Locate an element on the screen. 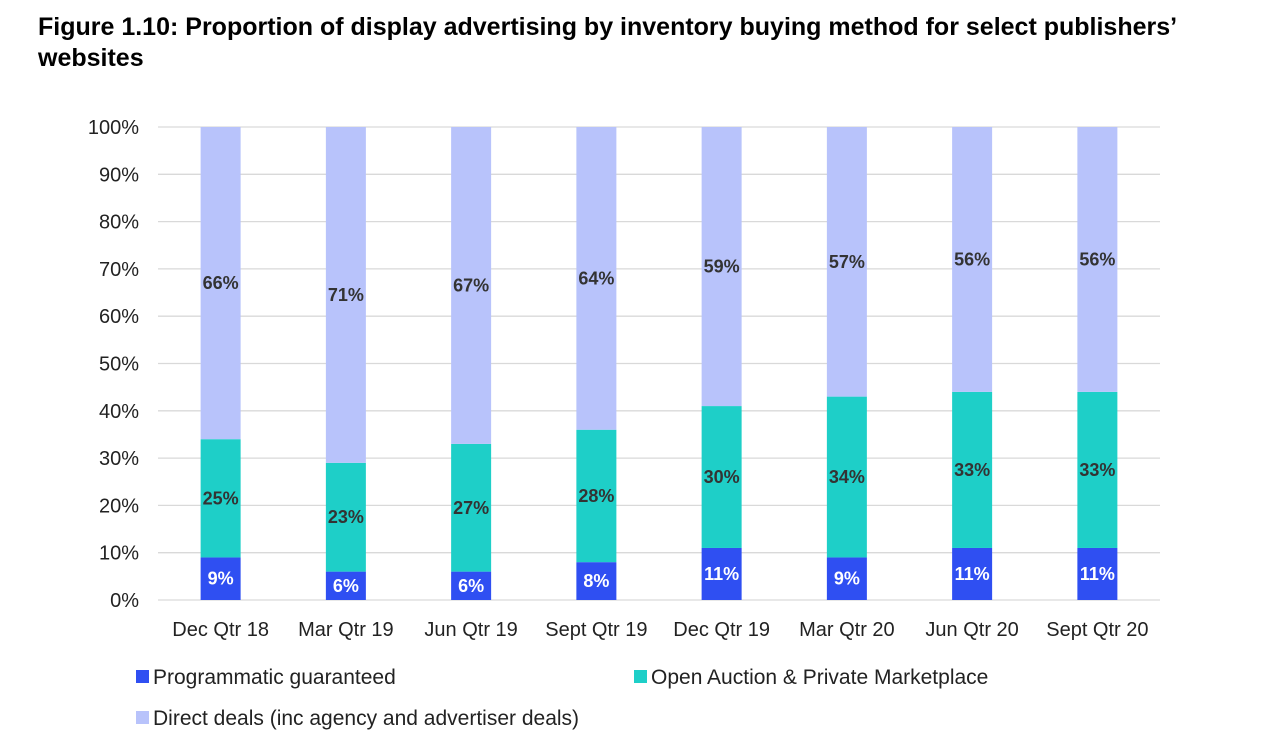 Image resolution: width=1280 pixels, height=751 pixels. data-label: 67% is located at coordinates (471, 285).